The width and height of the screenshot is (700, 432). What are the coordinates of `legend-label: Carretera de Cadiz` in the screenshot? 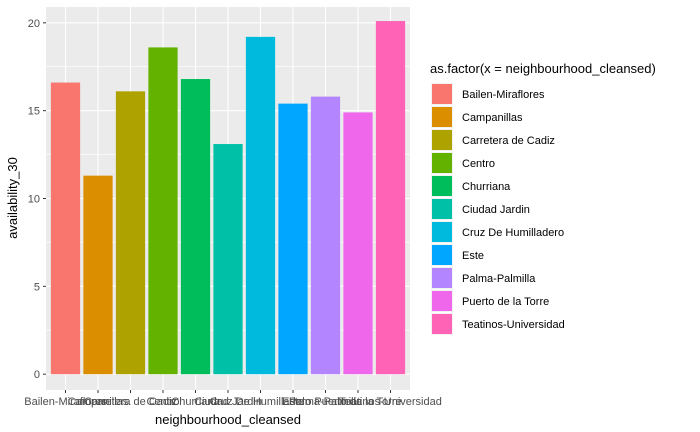 It's located at (508, 141).